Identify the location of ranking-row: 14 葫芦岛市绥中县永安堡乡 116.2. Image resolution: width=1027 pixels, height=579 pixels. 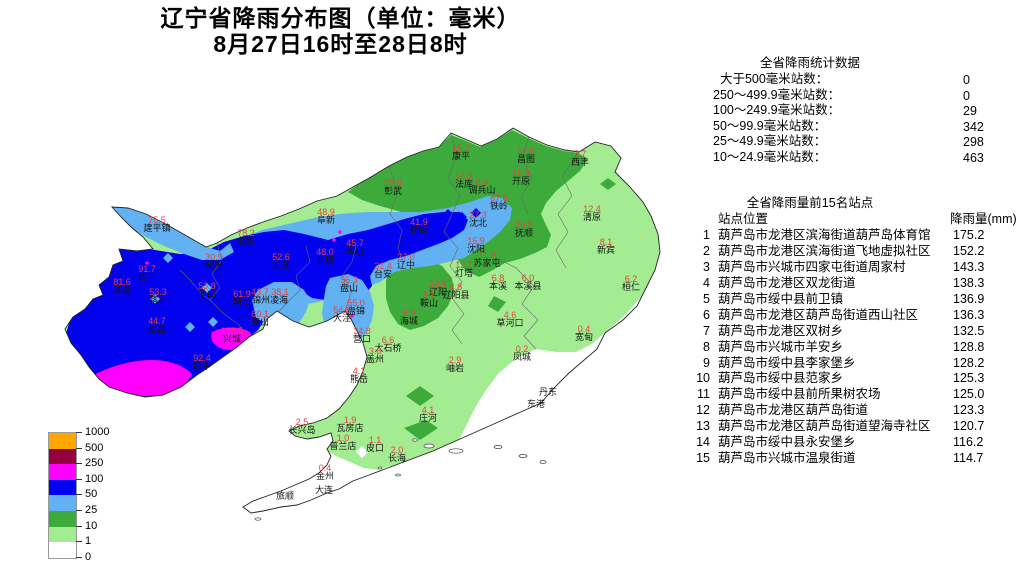
(857, 440).